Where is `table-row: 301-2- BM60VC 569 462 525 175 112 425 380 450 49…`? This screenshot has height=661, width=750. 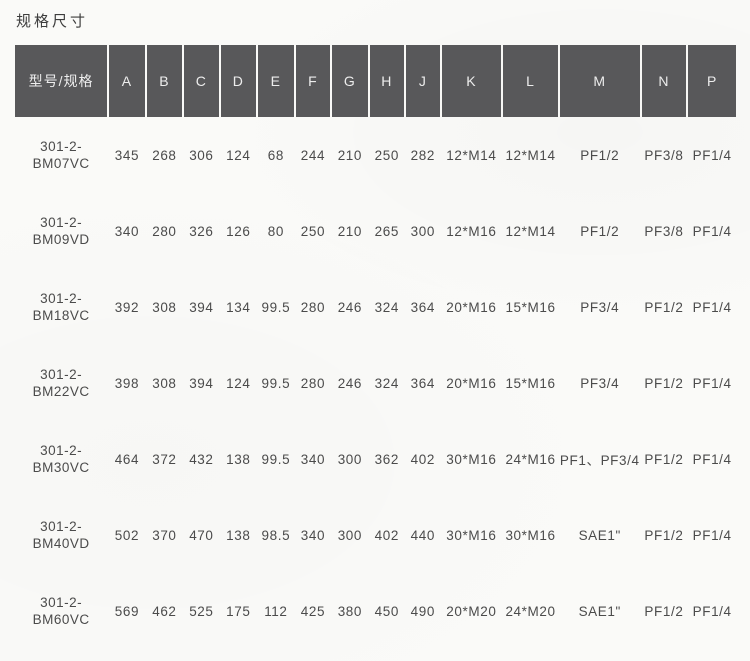
table-row: 301-2- BM60VC 569 462 525 175 112 425 380 450 49… is located at coordinates (375, 611).